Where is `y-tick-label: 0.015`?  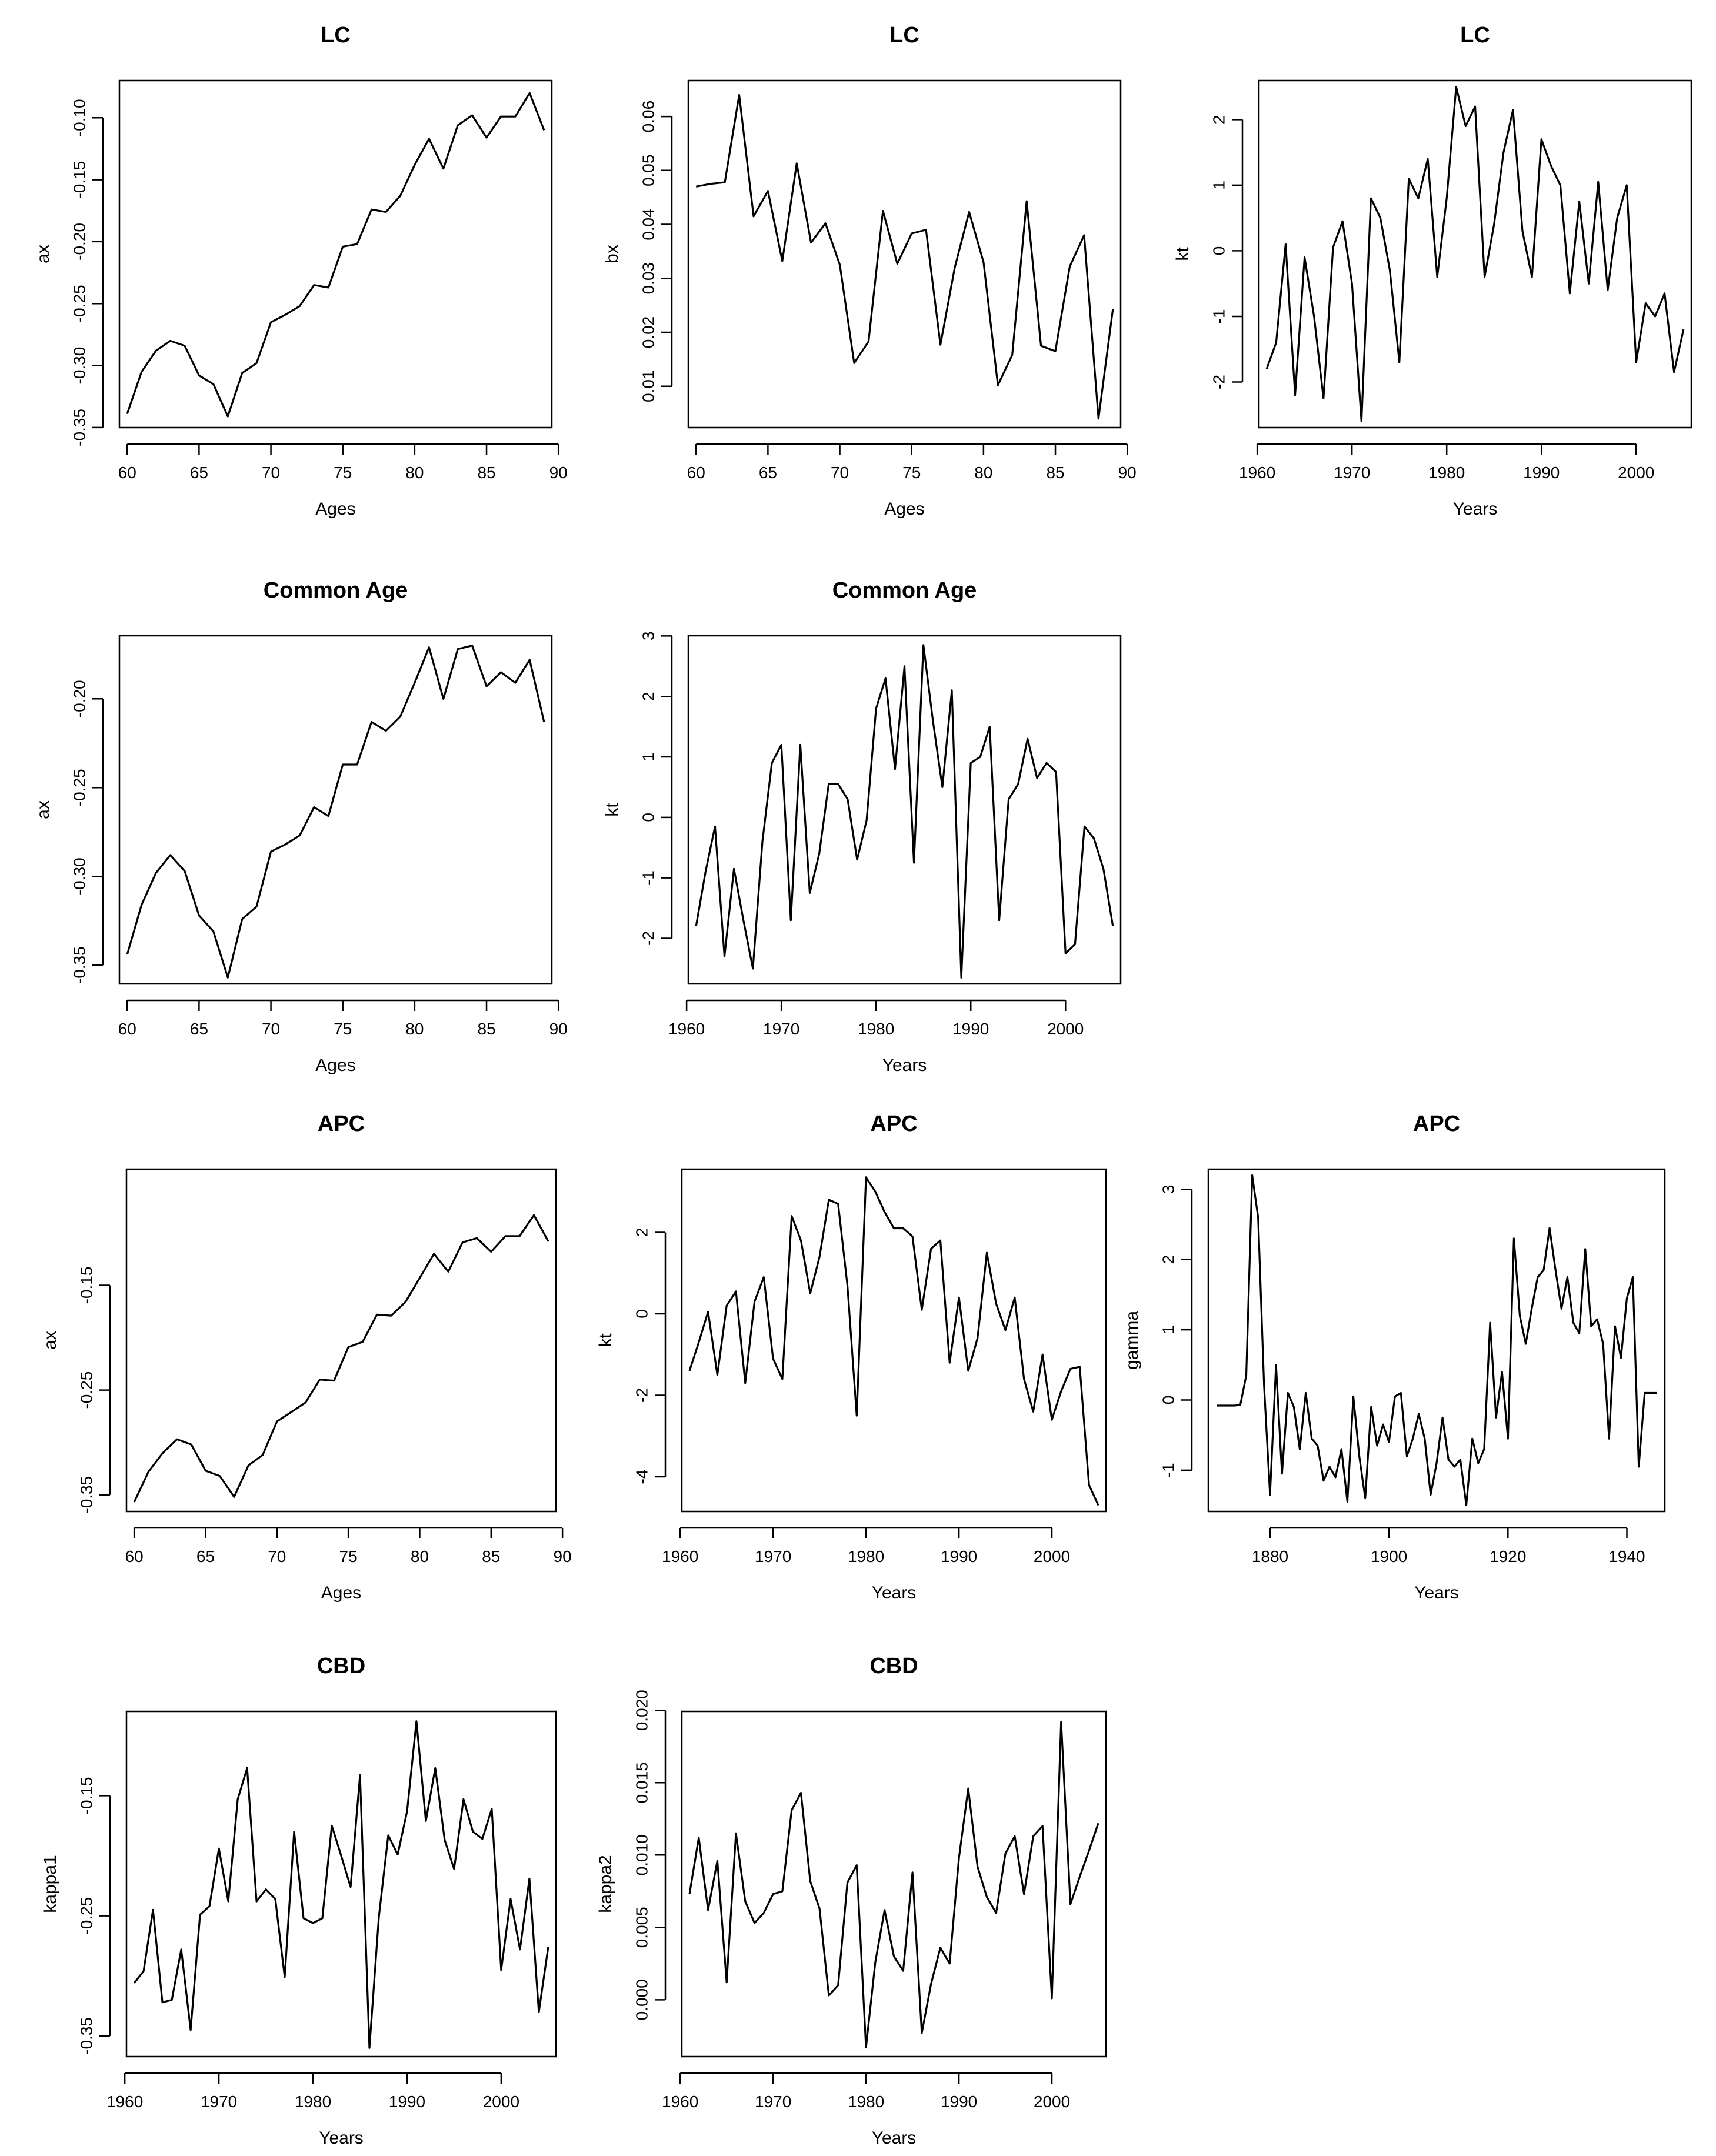
y-tick-label: 0.015 is located at coordinates (641, 1783).